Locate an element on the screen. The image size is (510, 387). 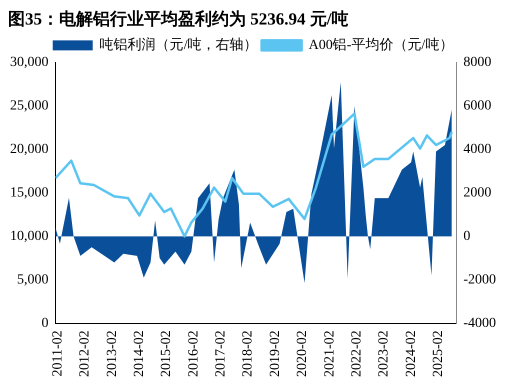
x-tick-label: 2018-02 is located at coordinates (248, 354).